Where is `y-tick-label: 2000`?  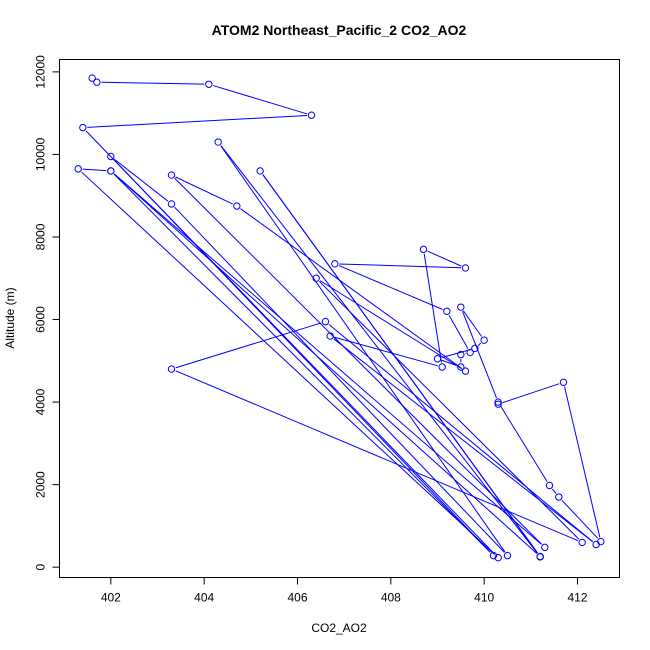 y-tick-label: 2000 is located at coordinates (41, 484).